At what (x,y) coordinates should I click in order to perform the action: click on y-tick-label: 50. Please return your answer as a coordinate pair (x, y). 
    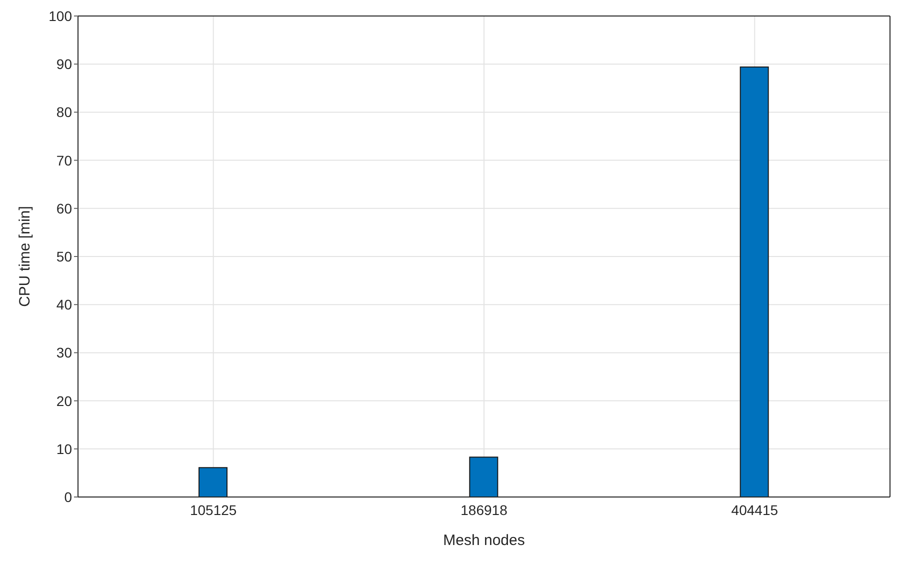
    Looking at the image, I should click on (64, 256).